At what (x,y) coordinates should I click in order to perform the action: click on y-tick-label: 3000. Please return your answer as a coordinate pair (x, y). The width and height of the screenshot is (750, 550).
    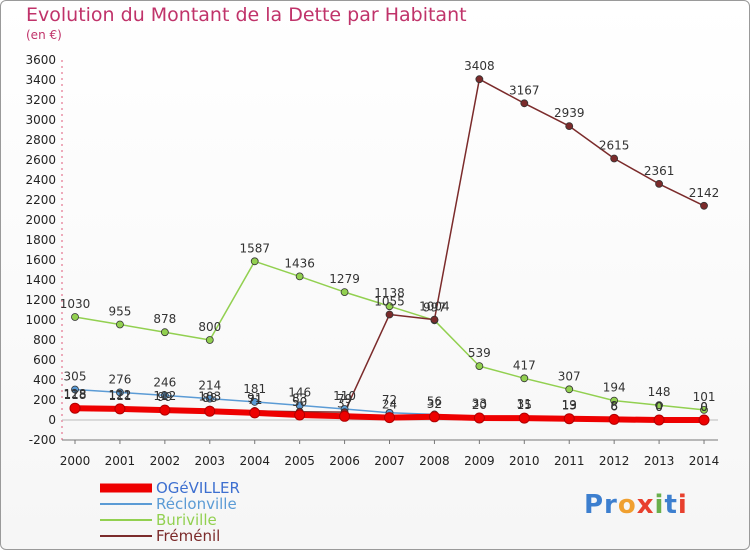
    Looking at the image, I should click on (40, 120).